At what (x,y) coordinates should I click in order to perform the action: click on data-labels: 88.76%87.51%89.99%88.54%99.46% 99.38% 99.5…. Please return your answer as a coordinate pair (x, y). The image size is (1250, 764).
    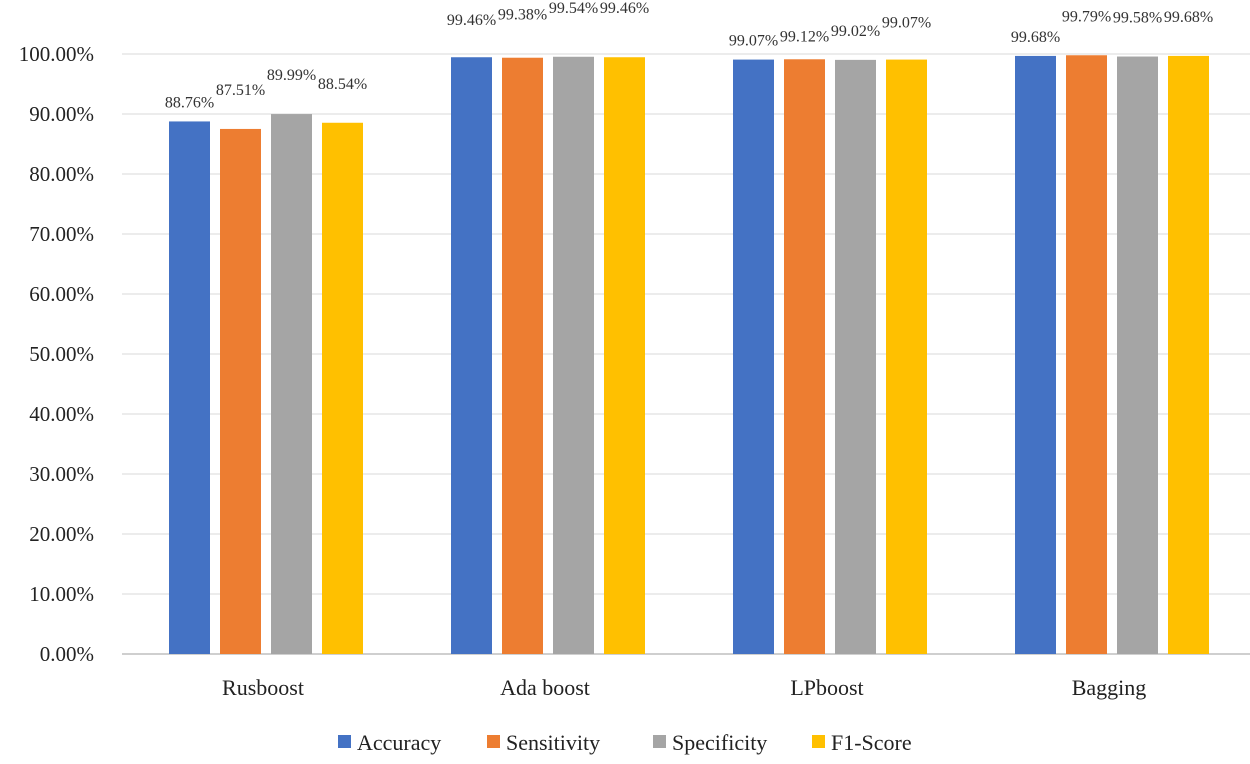
    Looking at the image, I should click on (689, 55).